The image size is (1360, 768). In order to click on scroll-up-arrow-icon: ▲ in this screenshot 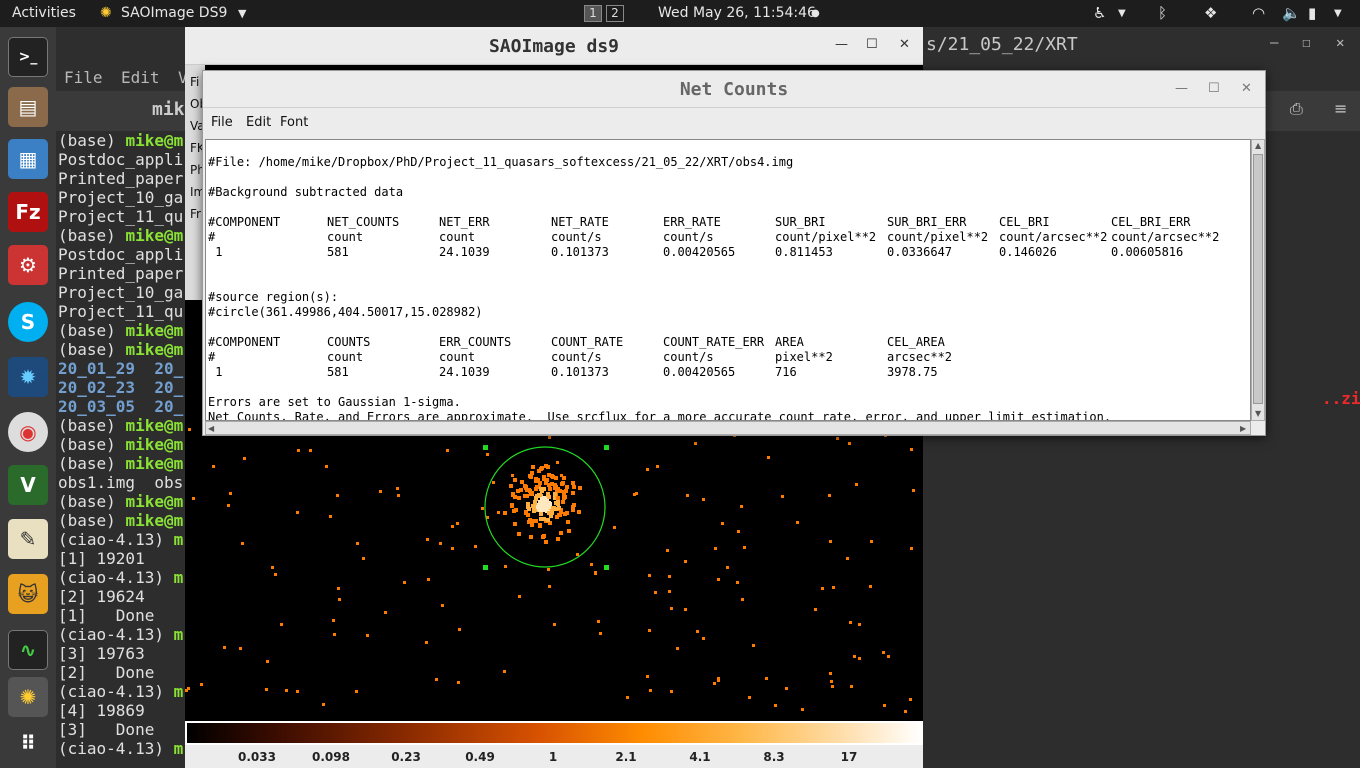, I will do `click(1258, 145)`.